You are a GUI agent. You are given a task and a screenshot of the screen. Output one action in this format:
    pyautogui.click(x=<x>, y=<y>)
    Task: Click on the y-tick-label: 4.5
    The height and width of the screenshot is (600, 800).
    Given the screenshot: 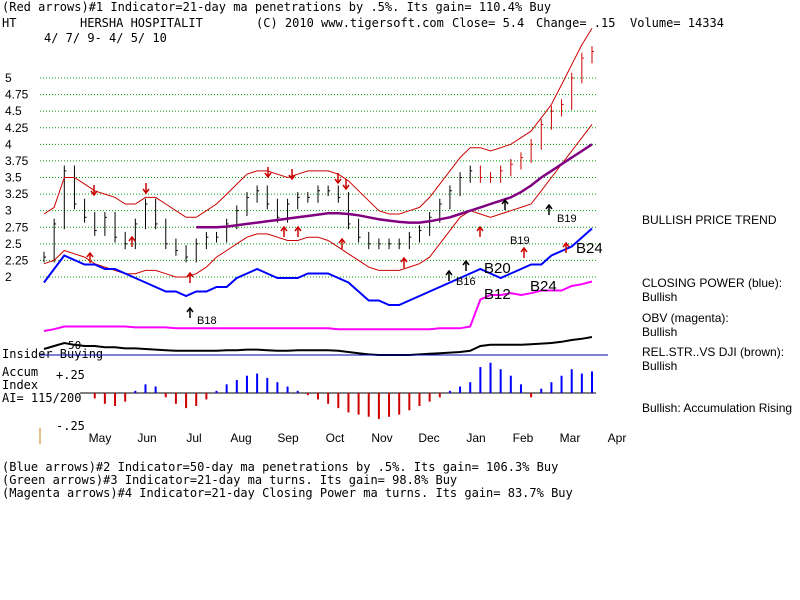 What is the action you would take?
    pyautogui.click(x=13, y=111)
    